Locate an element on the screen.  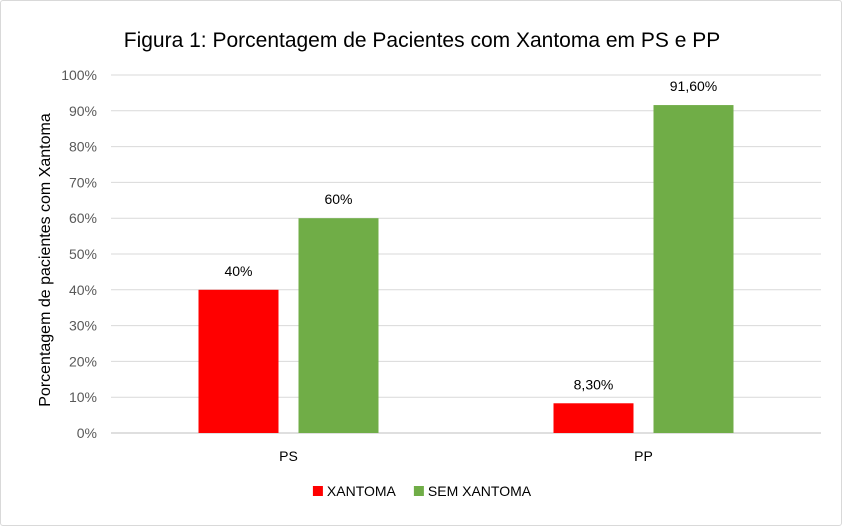
data-label: 8,30% is located at coordinates (594, 384).